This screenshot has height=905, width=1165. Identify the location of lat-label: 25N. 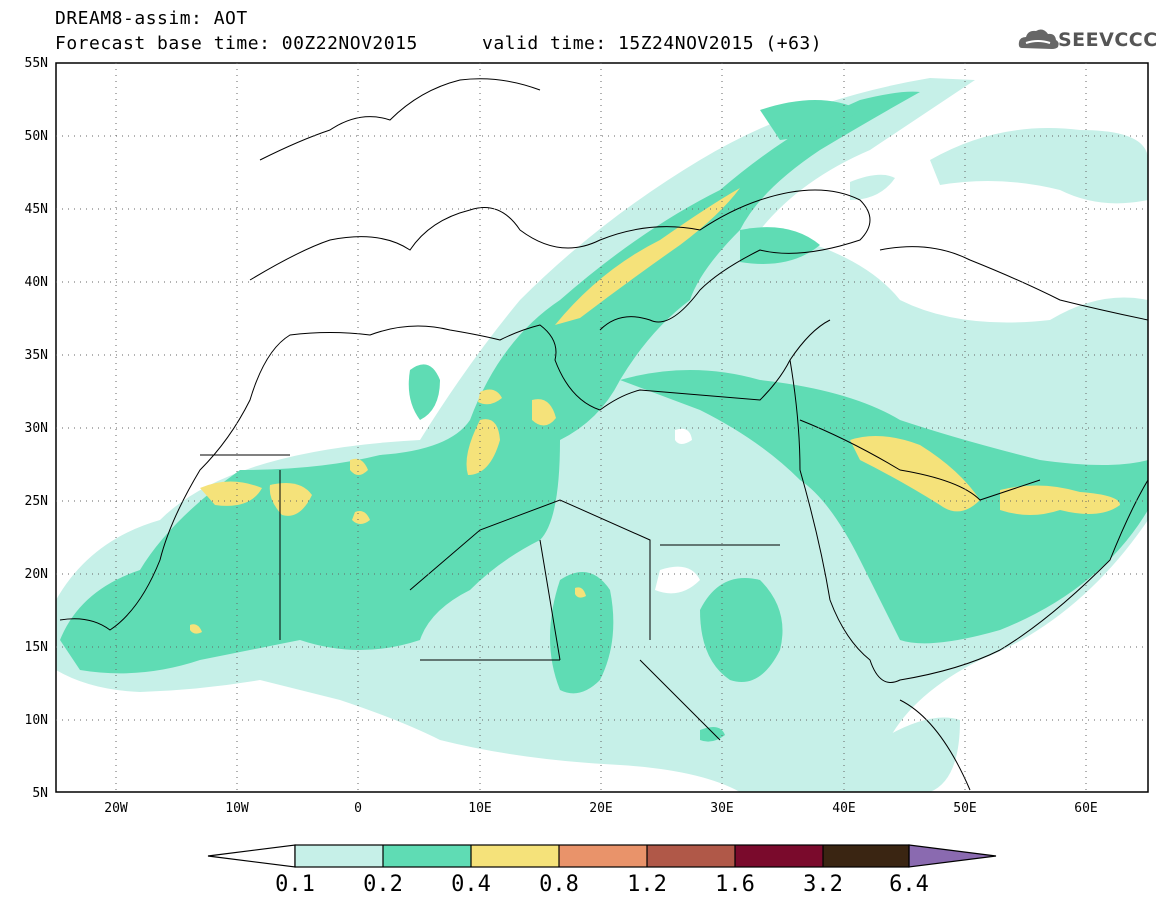
(36, 501).